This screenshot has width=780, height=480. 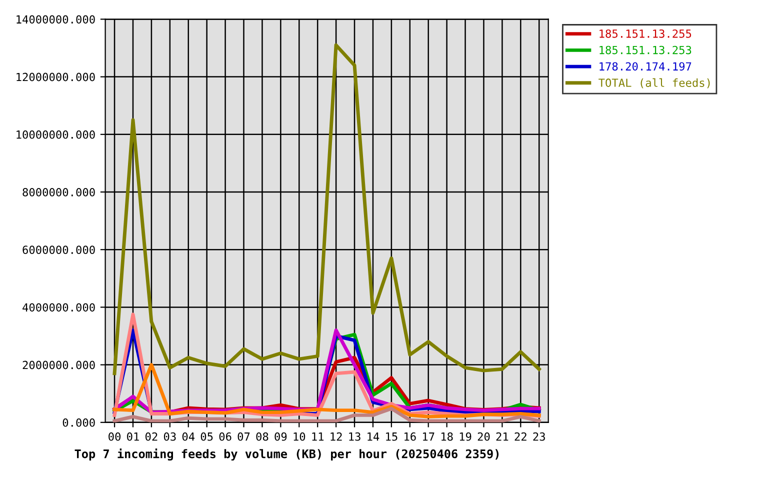 What do you see at coordinates (318, 436) in the screenshot?
I see `x-tick-label: 11` at bounding box center [318, 436].